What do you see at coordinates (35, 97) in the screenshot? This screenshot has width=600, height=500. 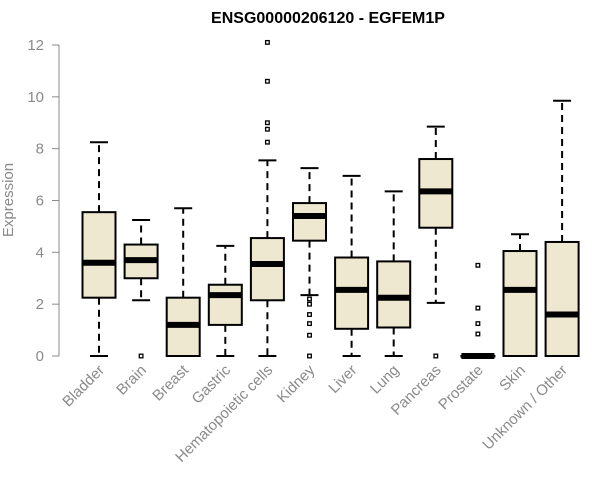 I see `y-tick-label: 10` at bounding box center [35, 97].